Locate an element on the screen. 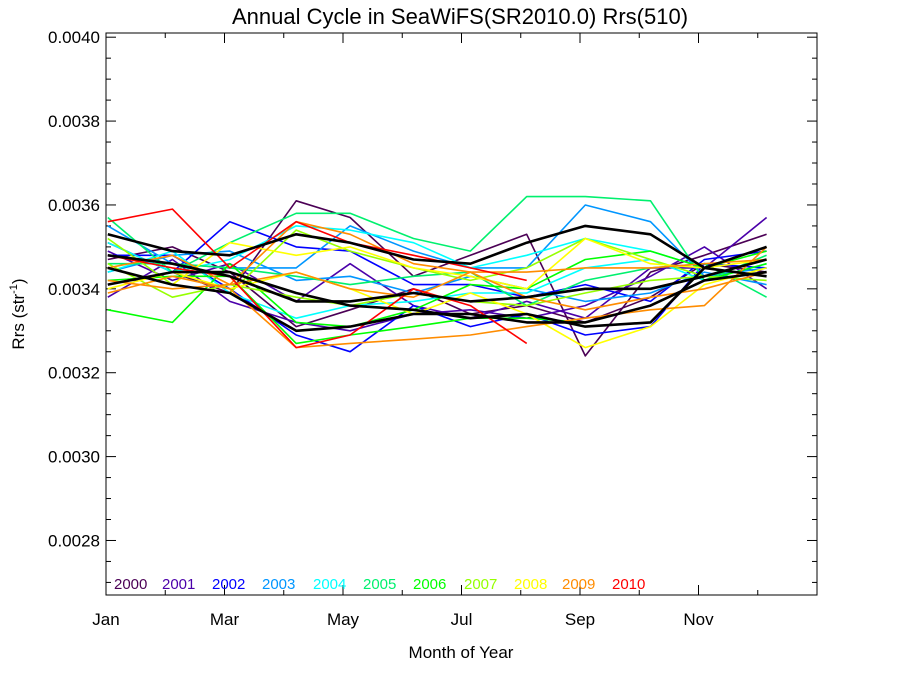 This screenshot has height=675, width=900. y-tick-label: 0.0030 is located at coordinates (74, 457).